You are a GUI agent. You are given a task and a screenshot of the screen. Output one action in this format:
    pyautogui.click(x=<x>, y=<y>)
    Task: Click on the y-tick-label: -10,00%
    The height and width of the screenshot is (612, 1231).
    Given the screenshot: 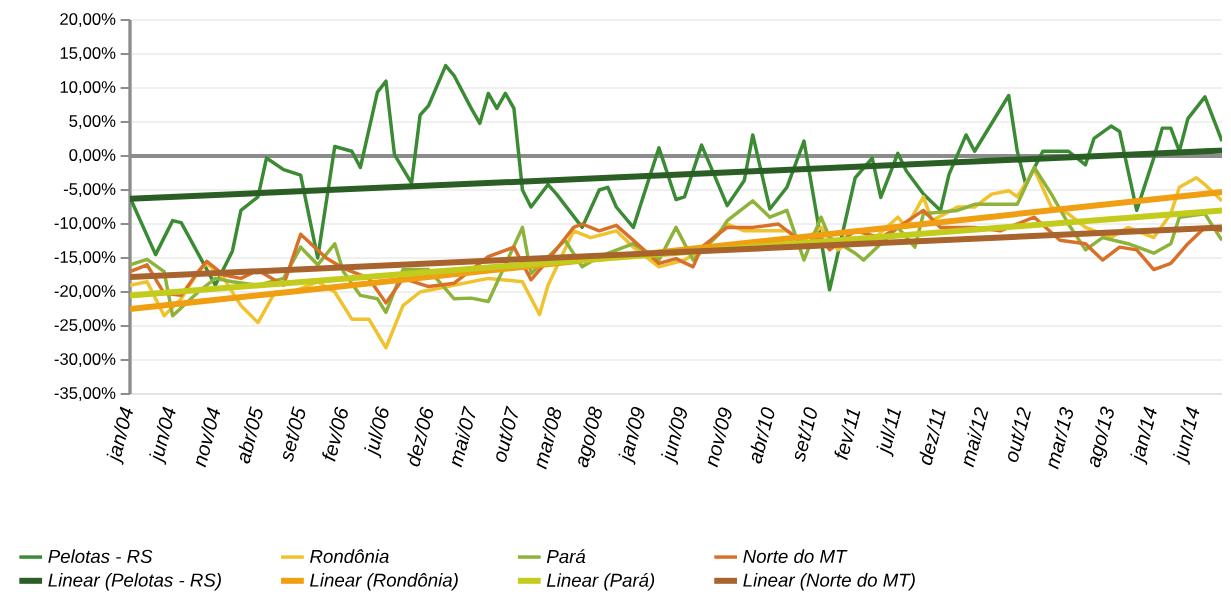 What is the action you would take?
    pyautogui.click(x=85, y=224)
    